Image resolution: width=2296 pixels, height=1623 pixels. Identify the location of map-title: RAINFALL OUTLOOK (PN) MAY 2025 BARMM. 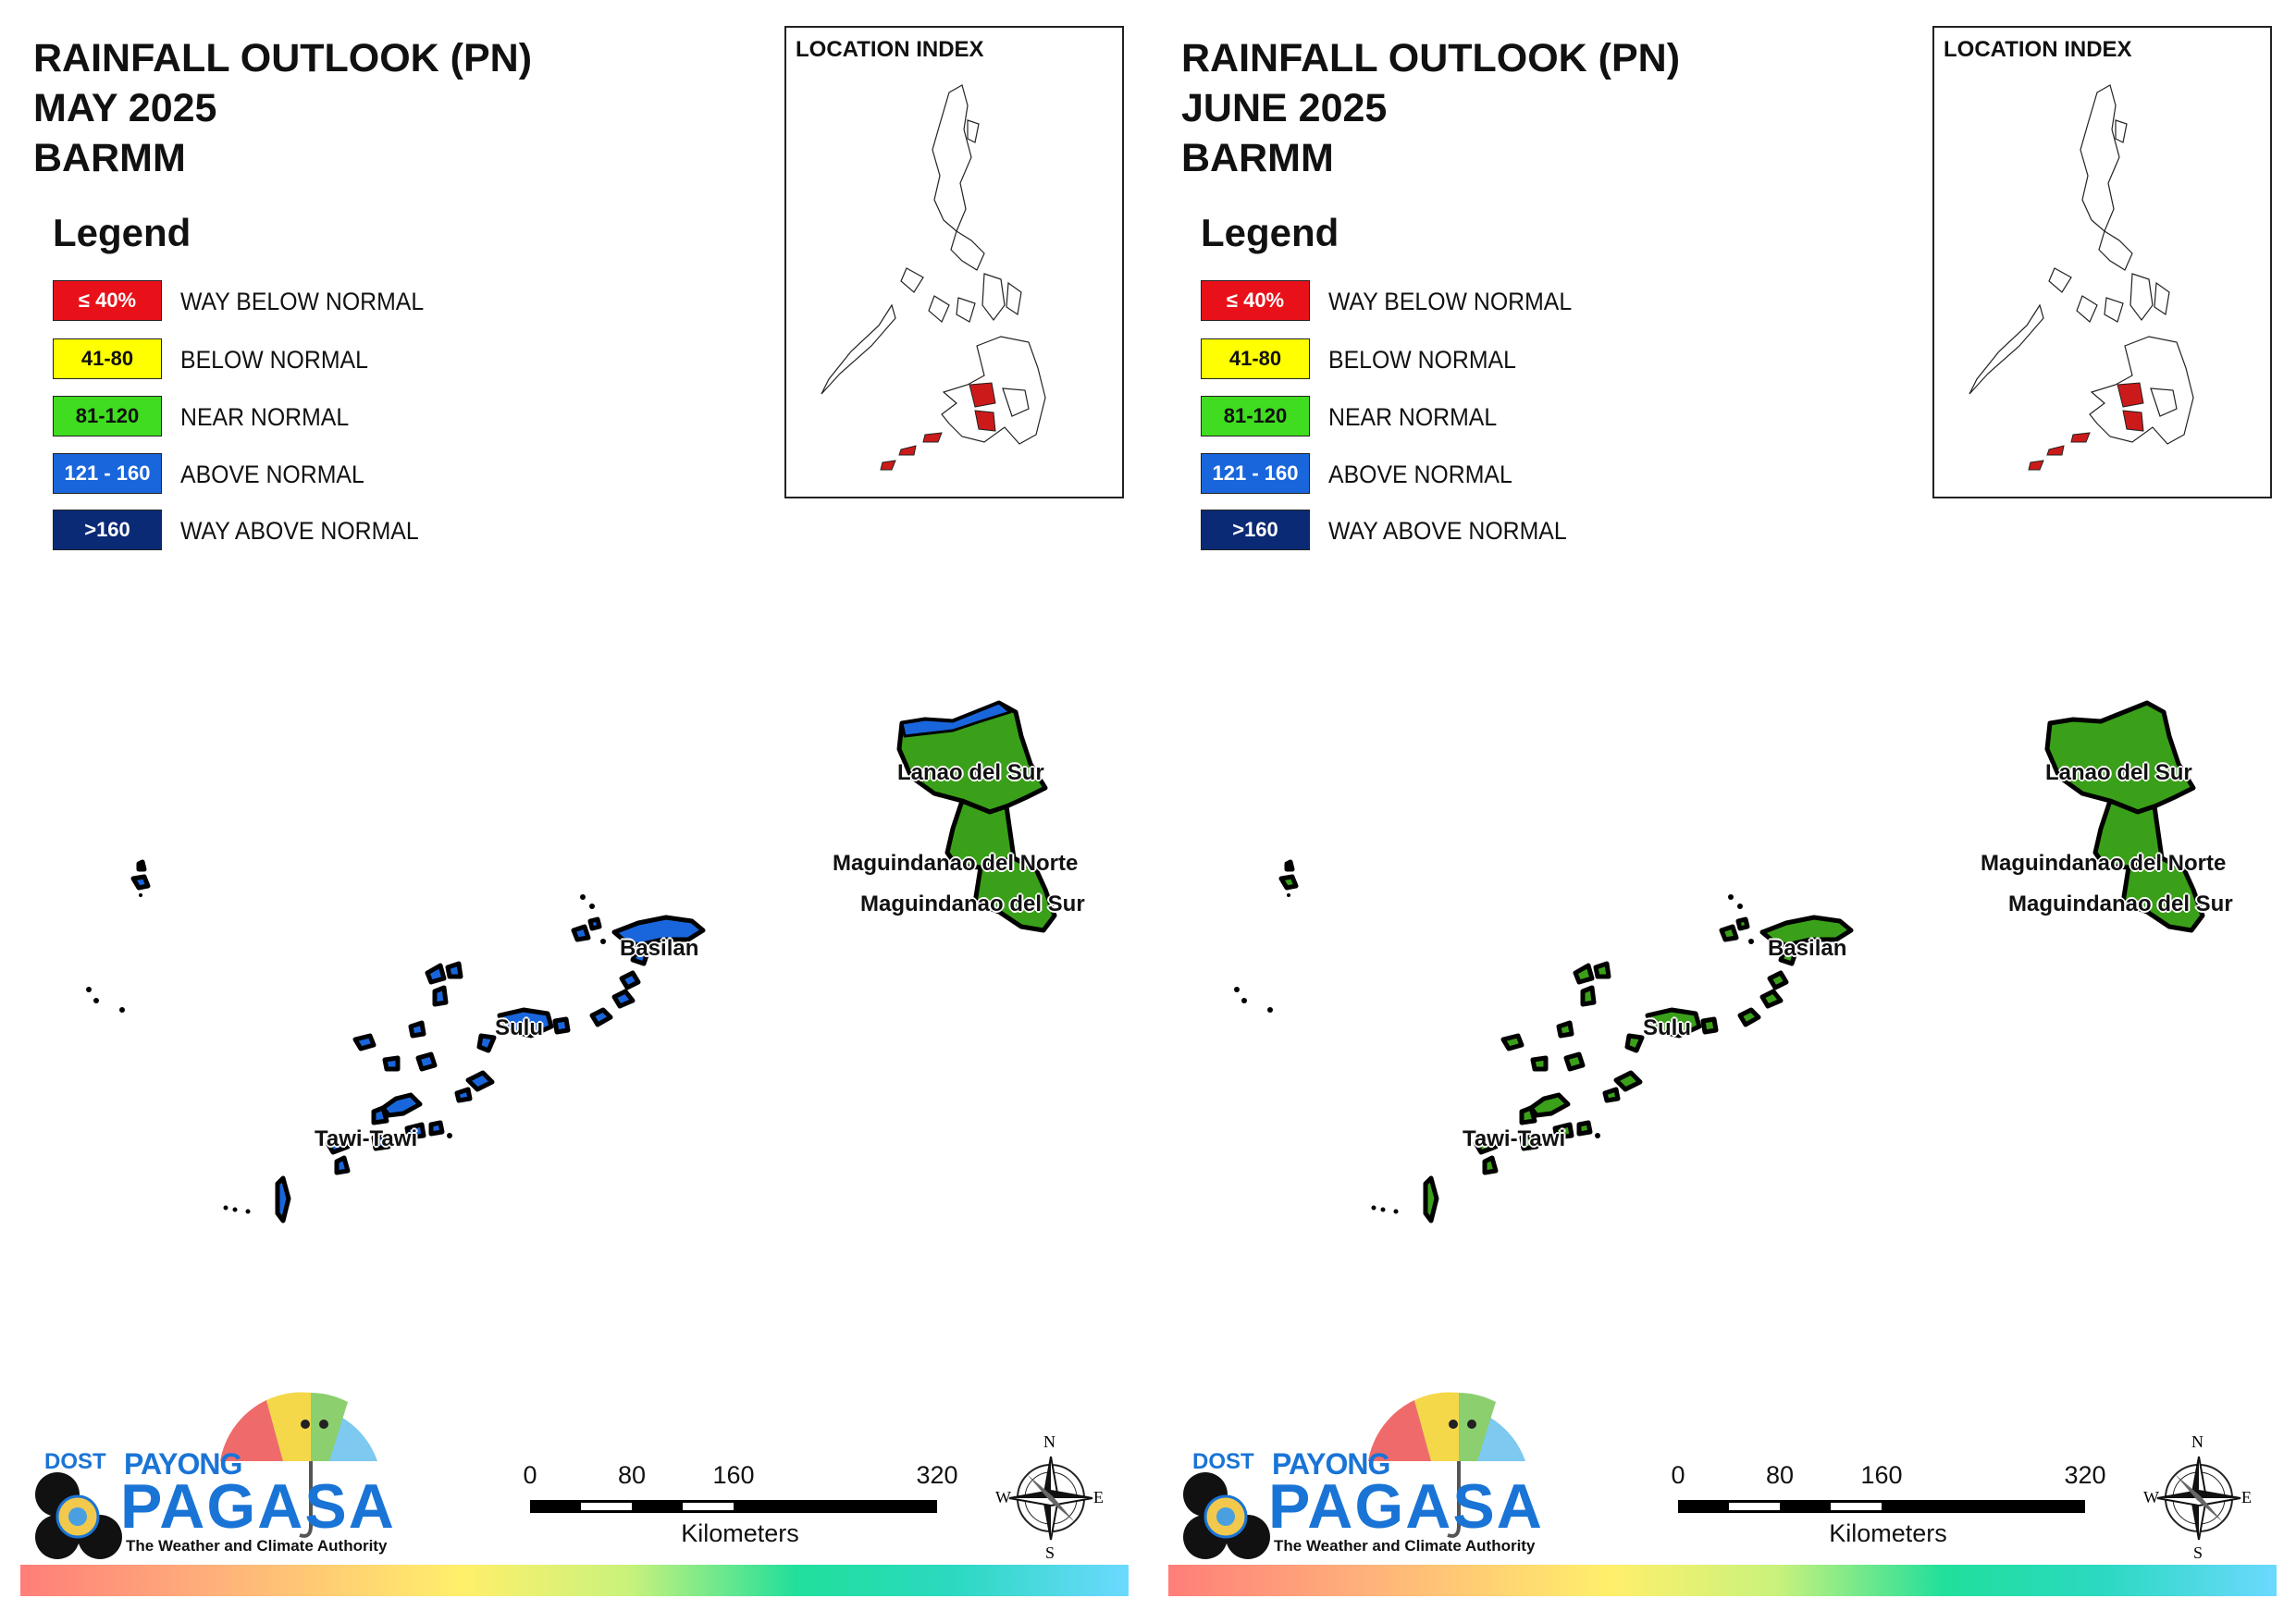
(282, 108).